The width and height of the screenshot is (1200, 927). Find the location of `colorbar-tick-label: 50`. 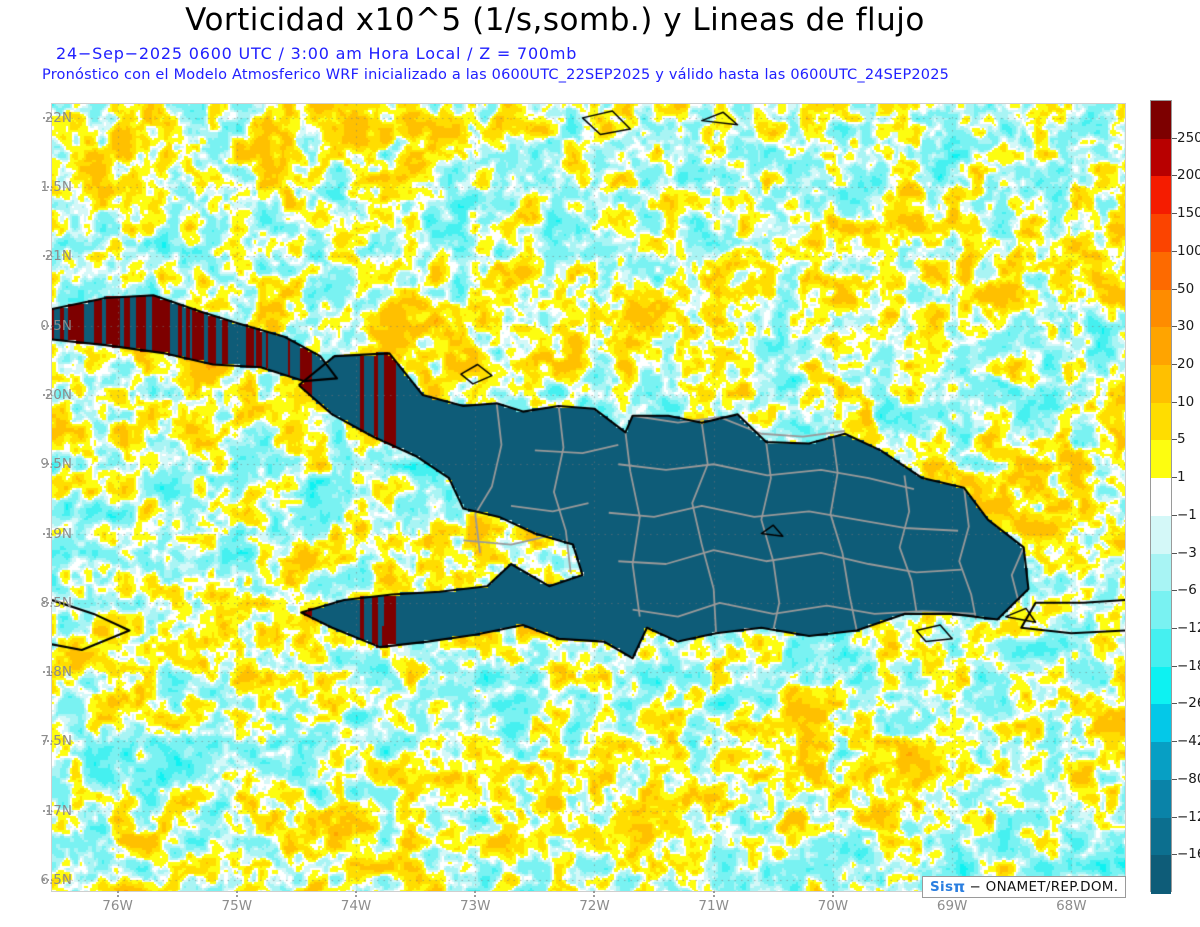

colorbar-tick-label: 50 is located at coordinates (1186, 288).